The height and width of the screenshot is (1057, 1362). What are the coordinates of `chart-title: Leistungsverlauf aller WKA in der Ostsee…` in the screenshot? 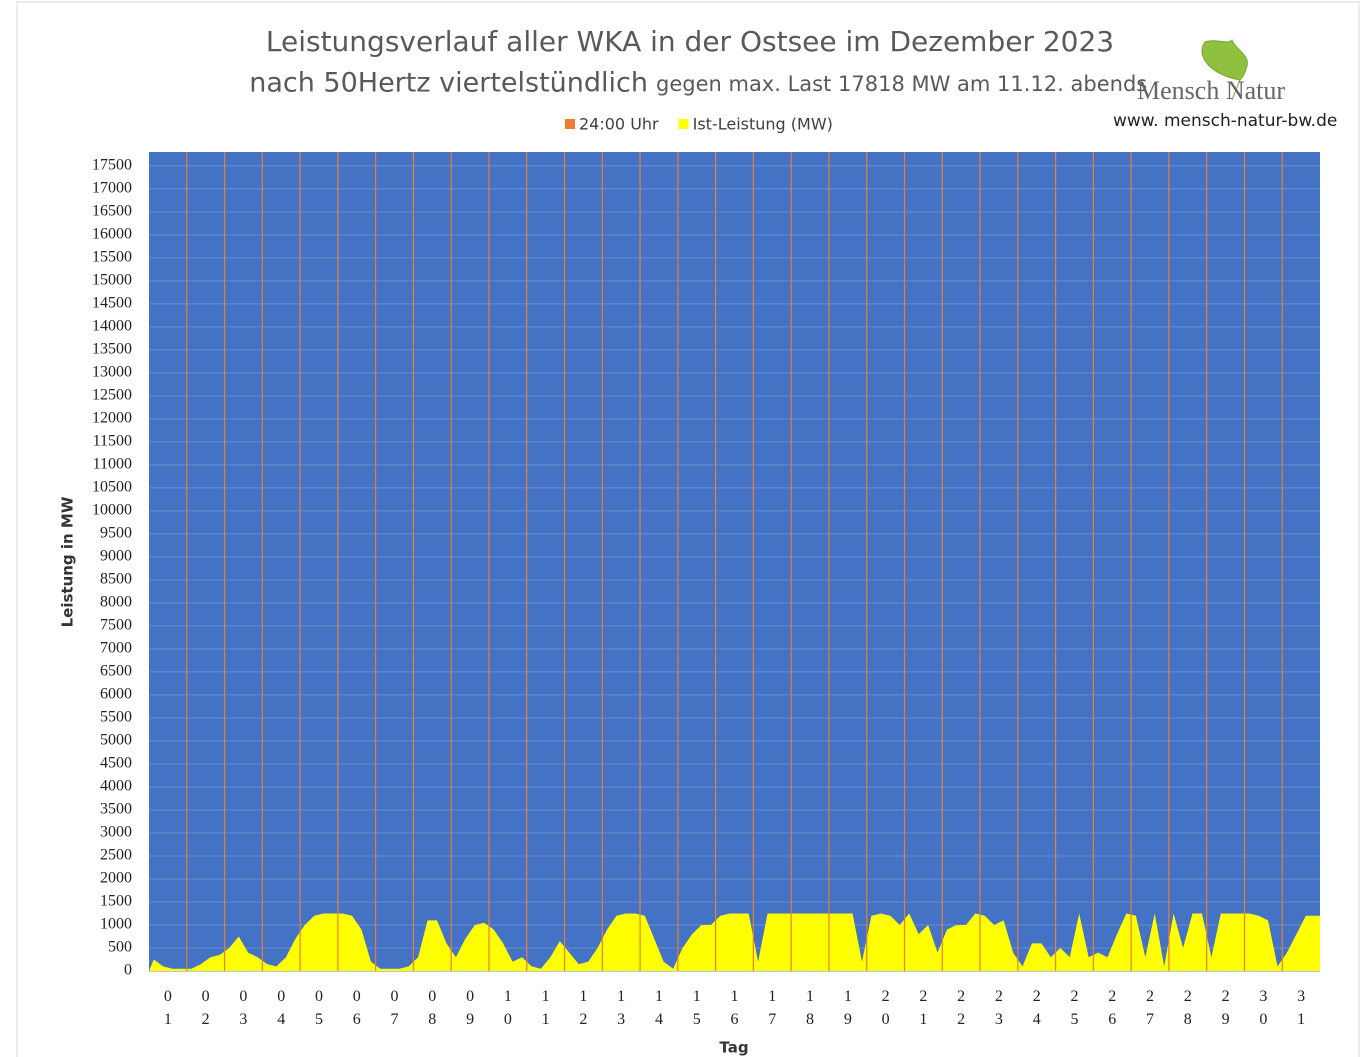 It's located at (690, 41).